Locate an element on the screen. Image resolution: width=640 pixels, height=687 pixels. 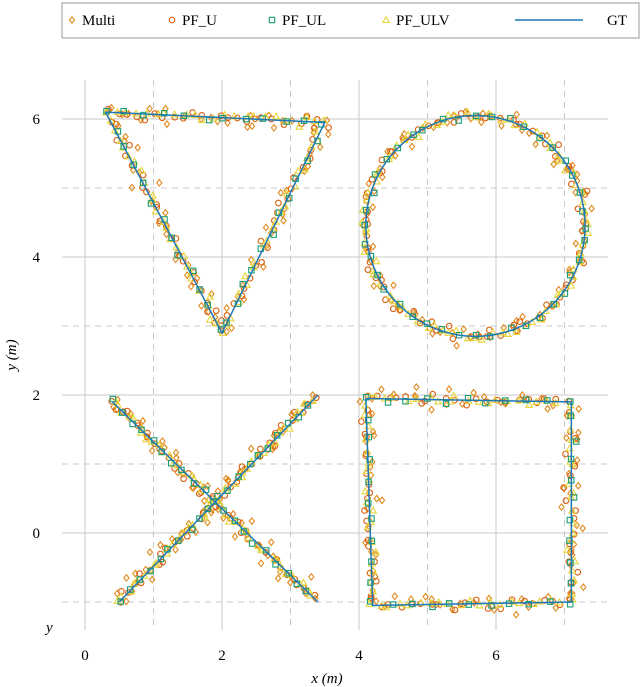
legend-item-gt: GT is located at coordinates (571, 21).